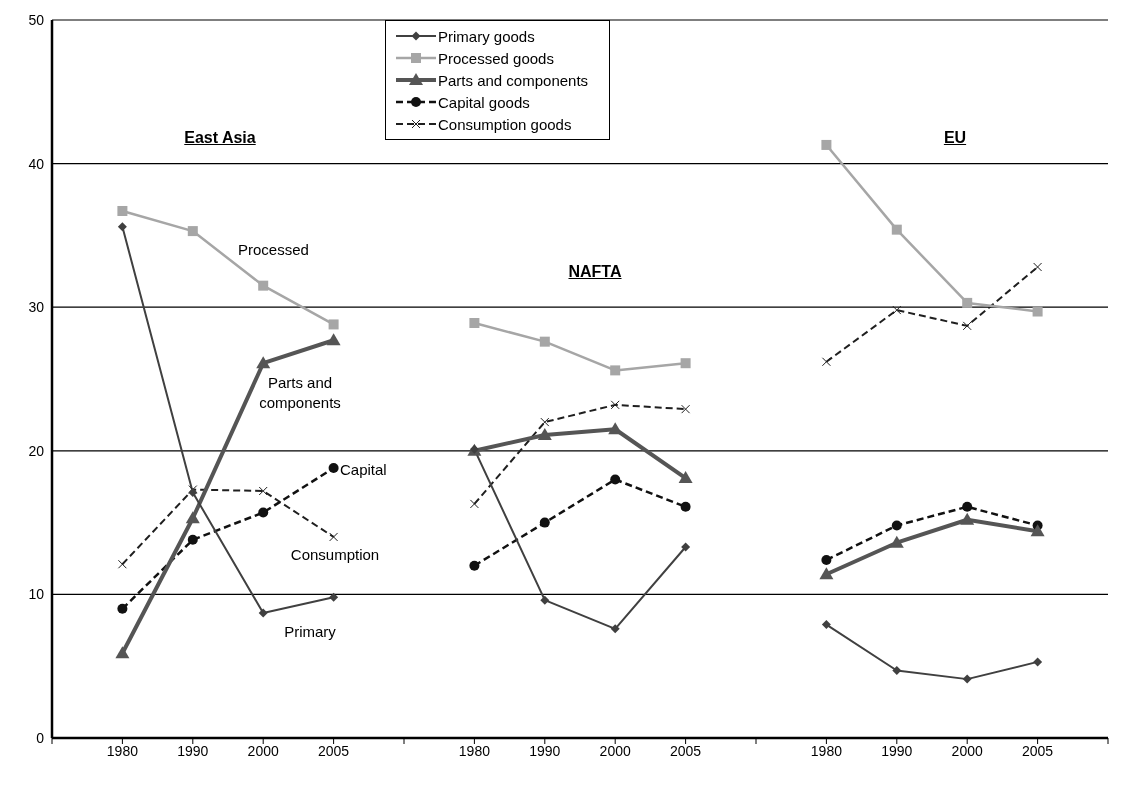 The height and width of the screenshot is (785, 1126). Describe the element at coordinates (955, 138) in the screenshot. I see `annotation: EU` at that location.